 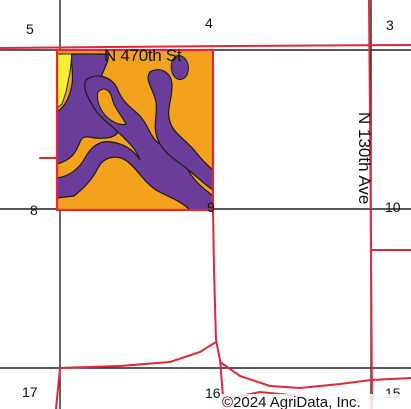 I want to click on soil-unit-purple-pocket, so click(x=179, y=67).